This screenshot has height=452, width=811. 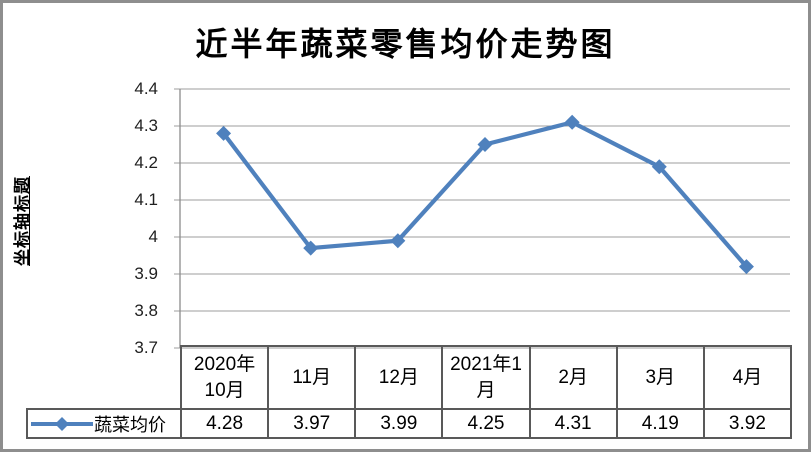 I want to click on value-cell: 3.99, so click(x=397, y=423).